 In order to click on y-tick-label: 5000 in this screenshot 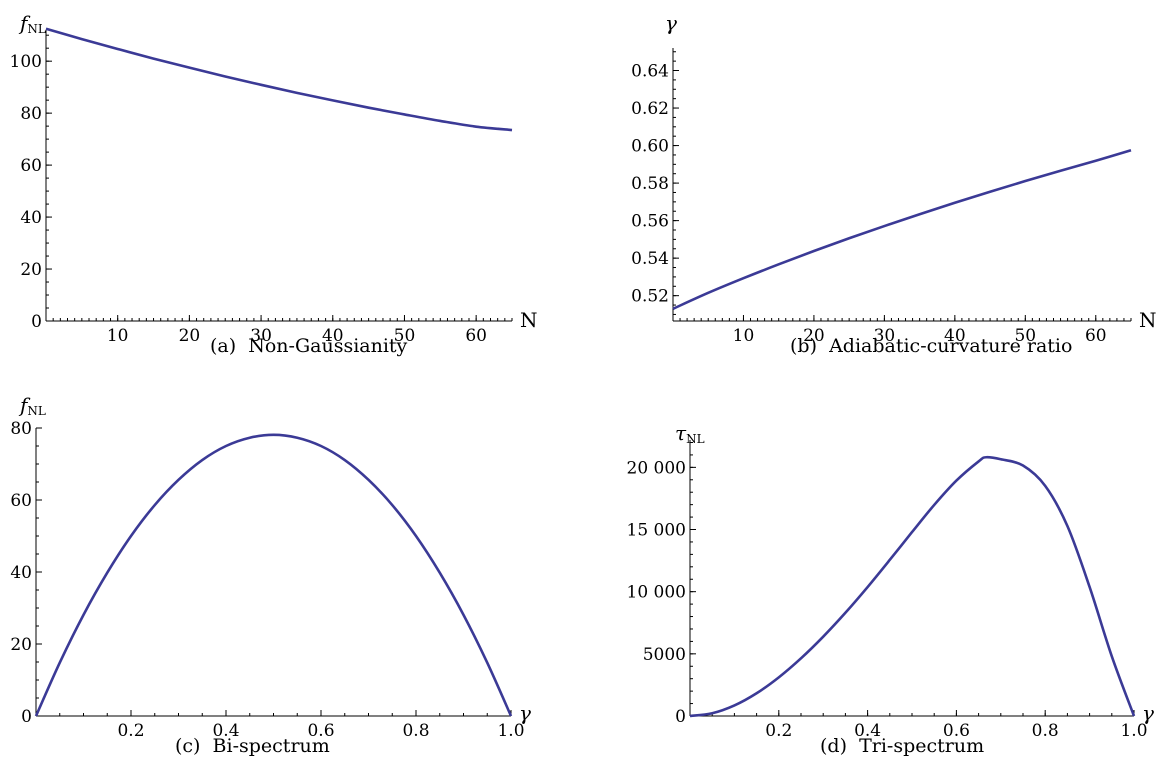, I will do `click(664, 655)`.